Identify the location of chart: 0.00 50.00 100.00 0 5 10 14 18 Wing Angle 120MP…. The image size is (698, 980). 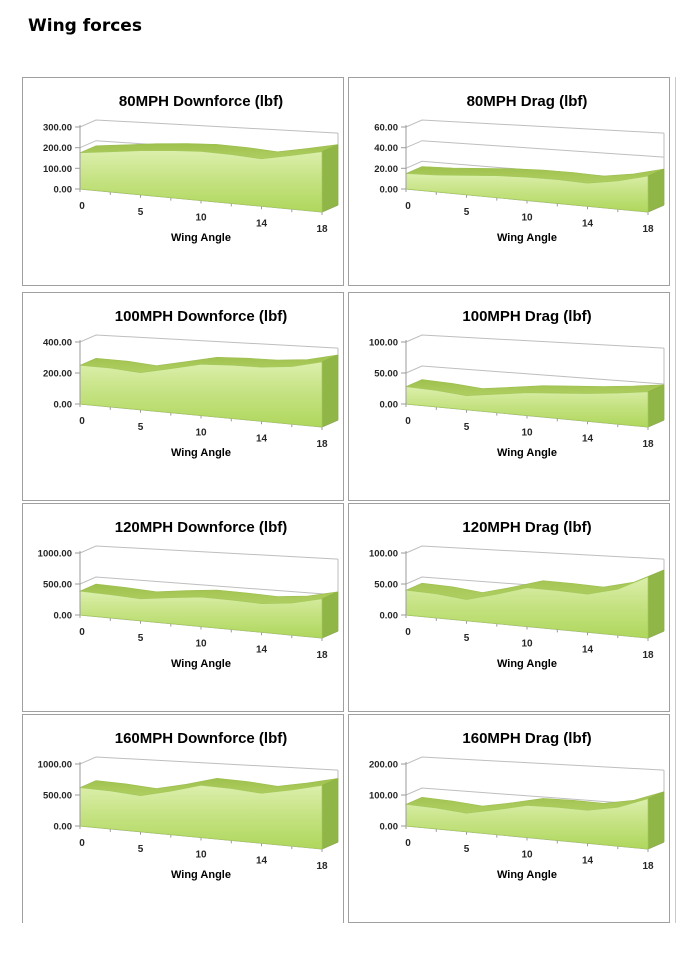
(517, 594).